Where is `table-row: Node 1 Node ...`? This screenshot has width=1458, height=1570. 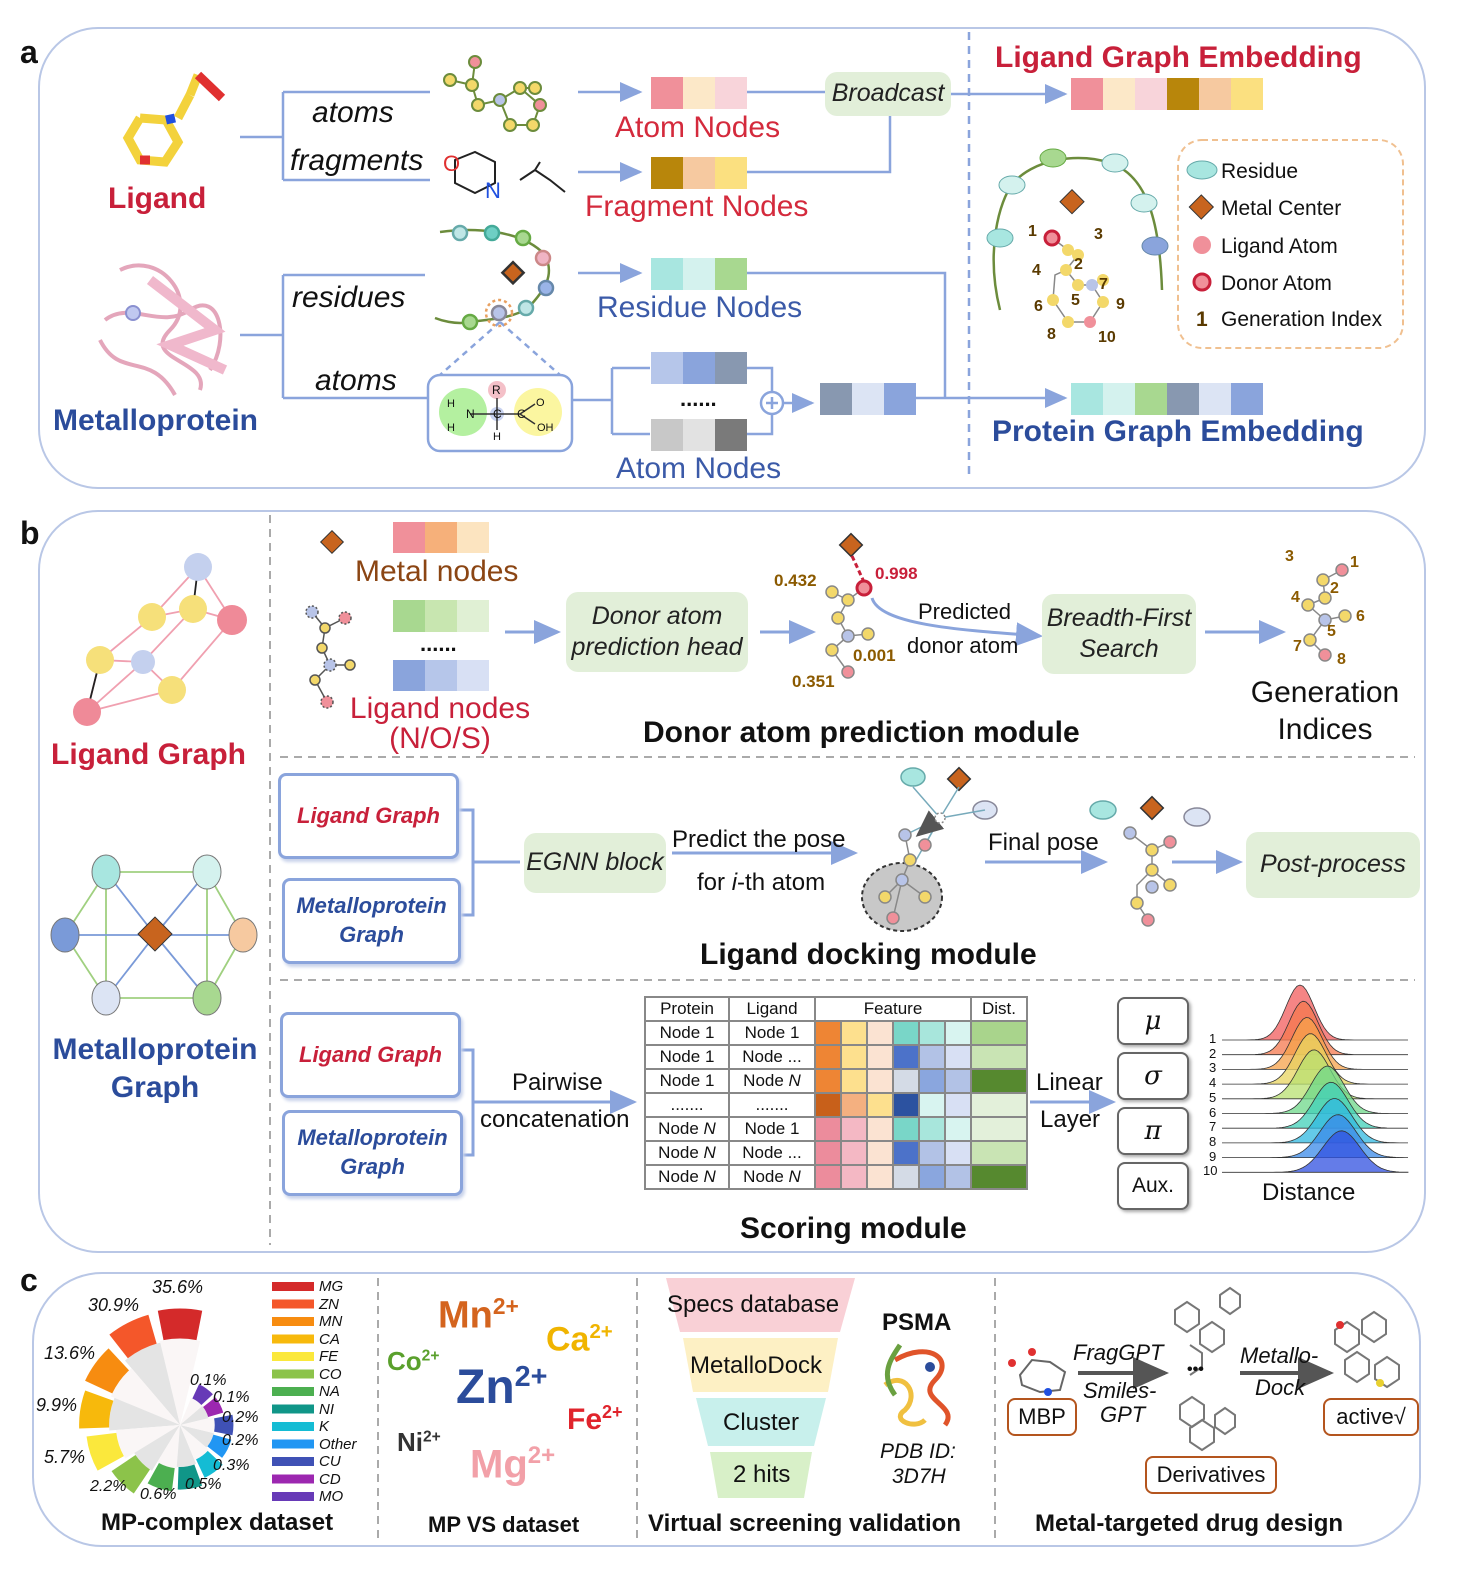
table-row: Node 1 Node ... is located at coordinates (836, 1057).